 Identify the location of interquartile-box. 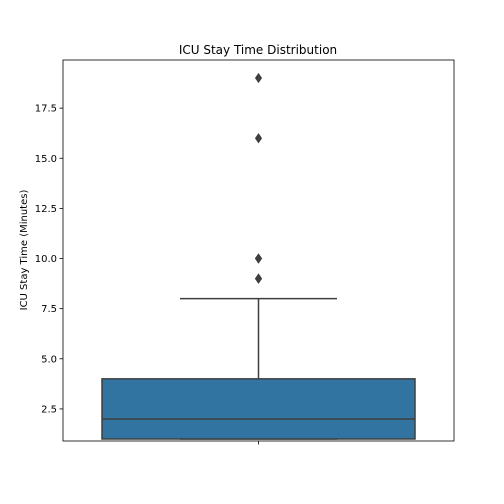
(258, 409).